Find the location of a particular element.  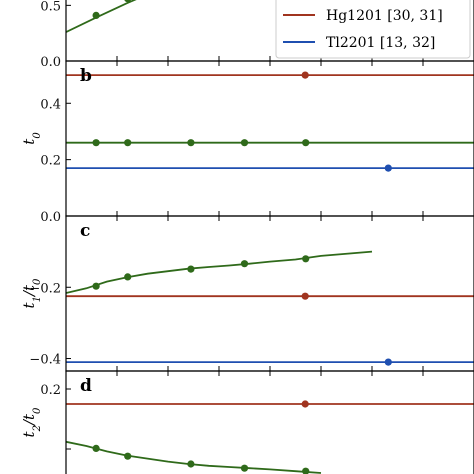

legend: Hg1201 [30, 31] Tl2201 [13, 32] is located at coordinates (373, 29).